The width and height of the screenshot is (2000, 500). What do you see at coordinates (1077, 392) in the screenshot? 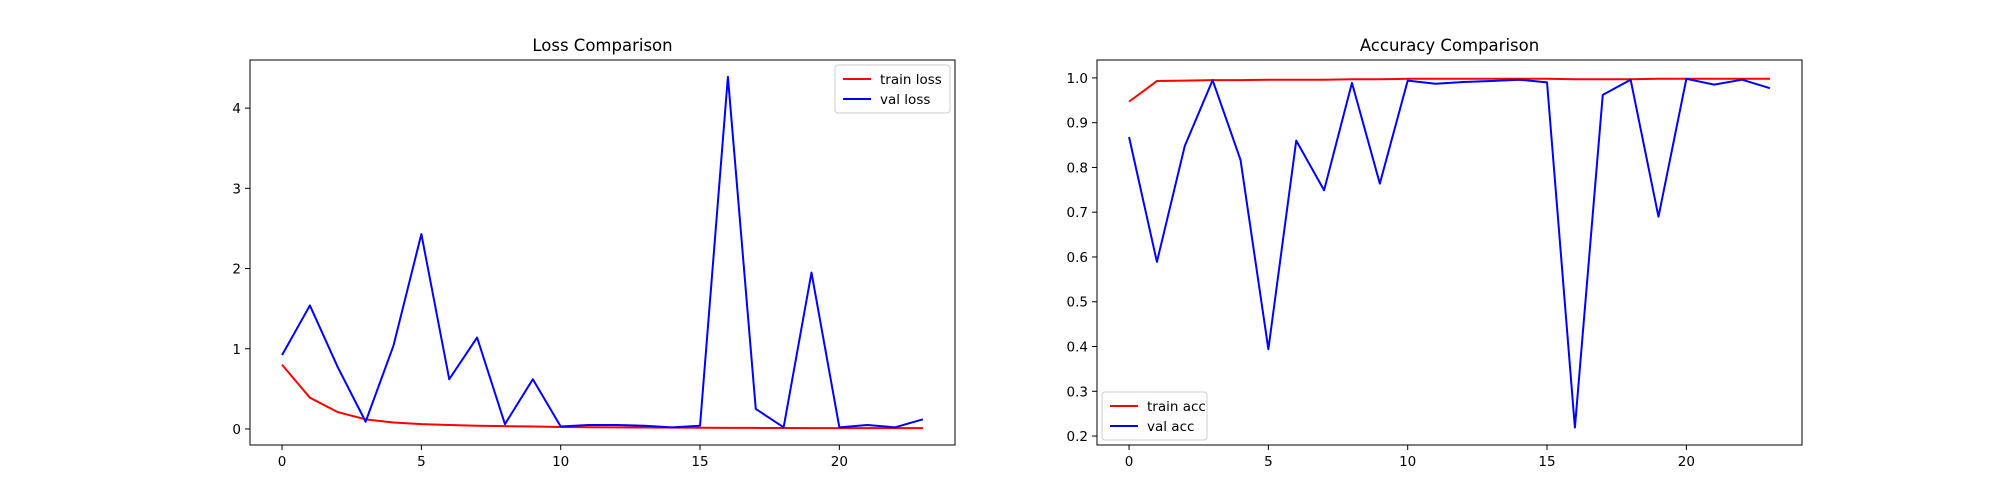
I see `y-tick-label: 0.3` at bounding box center [1077, 392].